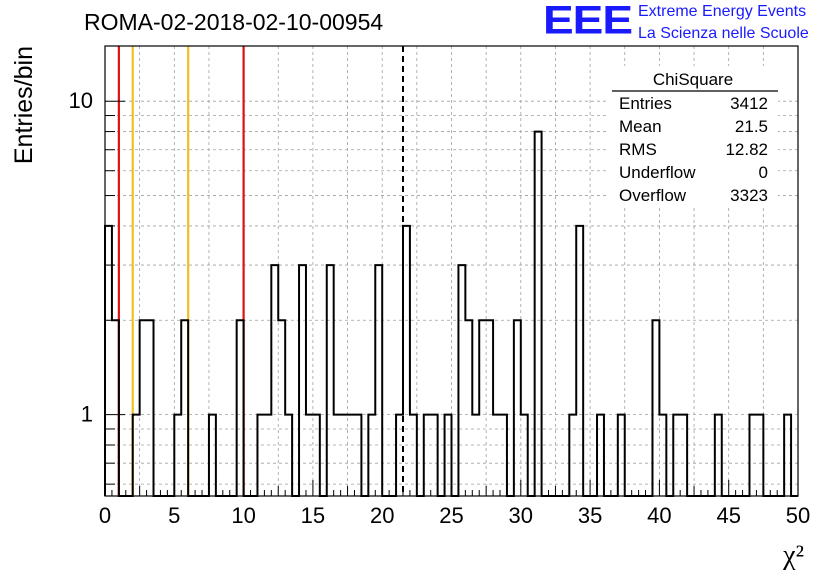 The height and width of the screenshot is (572, 836). I want to click on x-tick-label: 35, so click(590, 515).